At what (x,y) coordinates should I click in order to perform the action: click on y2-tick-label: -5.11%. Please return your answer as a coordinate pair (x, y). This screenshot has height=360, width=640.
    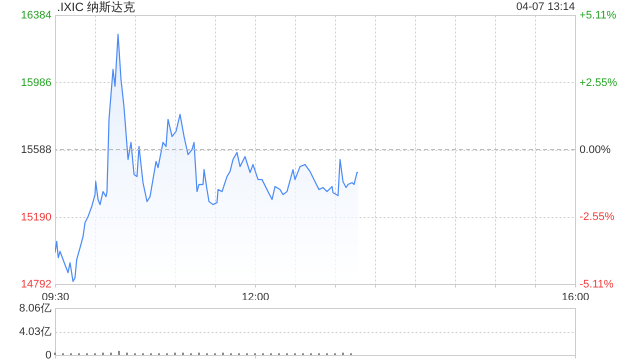
    Looking at the image, I should click on (597, 284).